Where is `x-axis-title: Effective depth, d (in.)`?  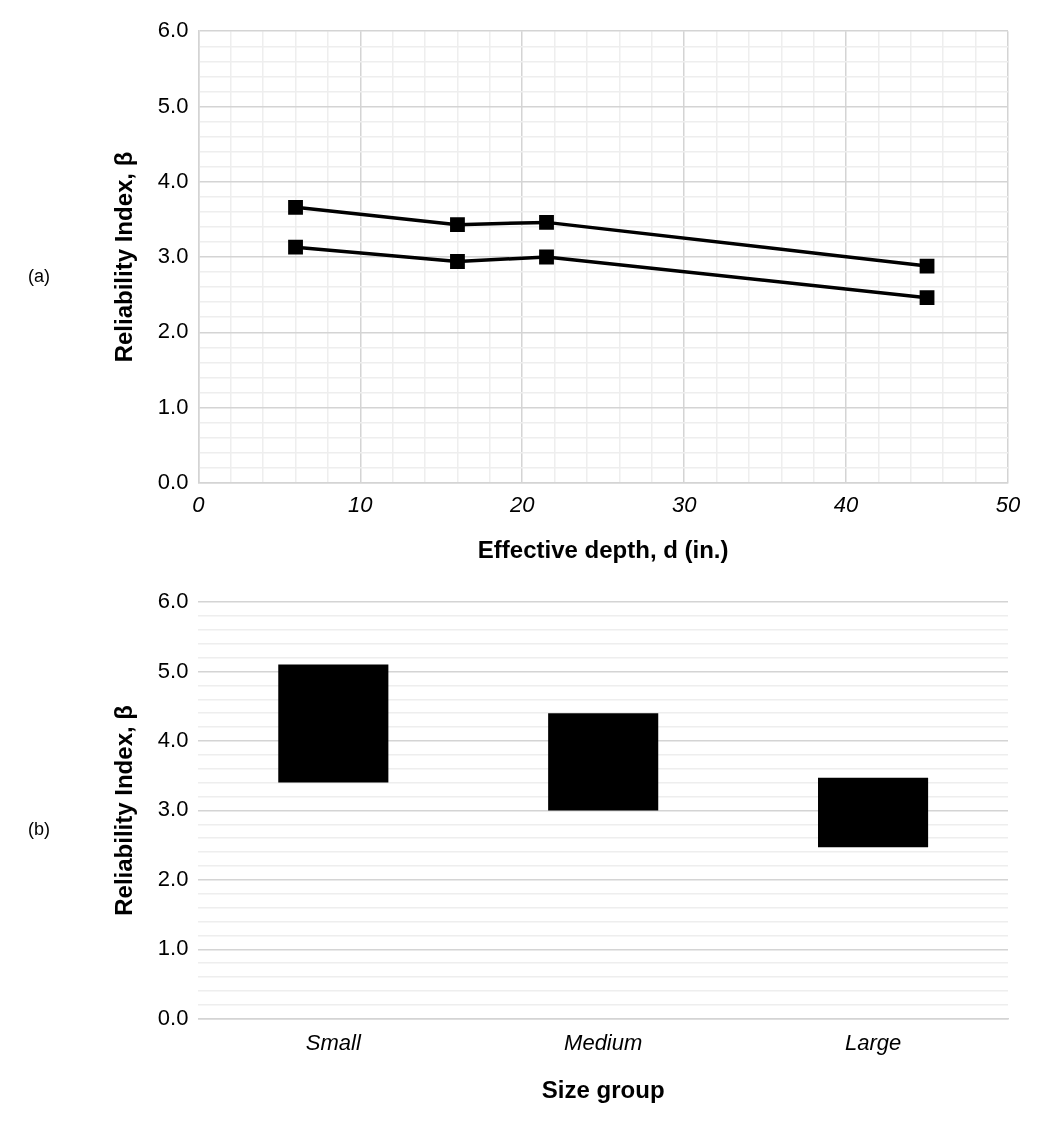 x-axis-title: Effective depth, d (in.) is located at coordinates (603, 550).